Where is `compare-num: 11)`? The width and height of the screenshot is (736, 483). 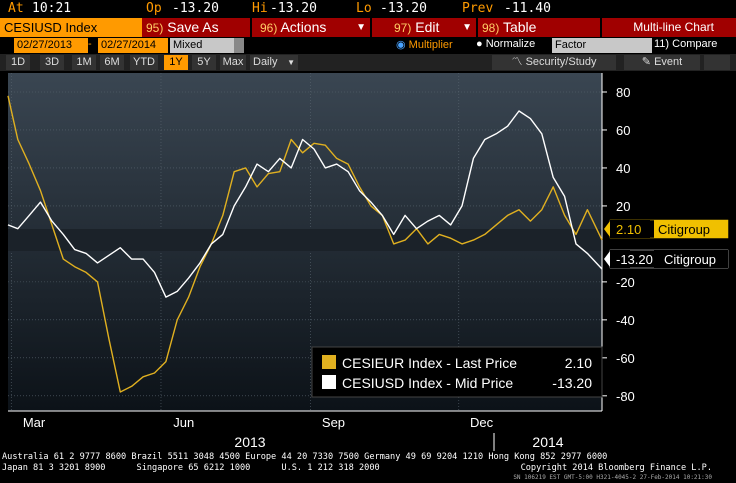
compare-num: 11) is located at coordinates (662, 44).